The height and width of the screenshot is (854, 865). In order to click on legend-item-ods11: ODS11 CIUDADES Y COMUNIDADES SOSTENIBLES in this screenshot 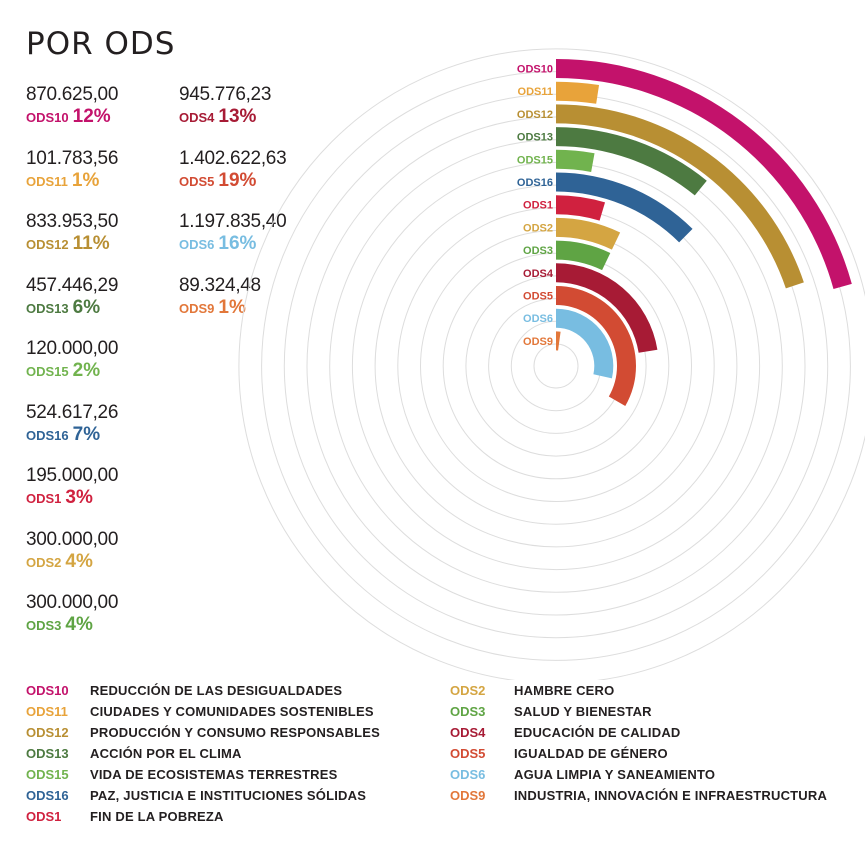, I will do `click(203, 711)`.